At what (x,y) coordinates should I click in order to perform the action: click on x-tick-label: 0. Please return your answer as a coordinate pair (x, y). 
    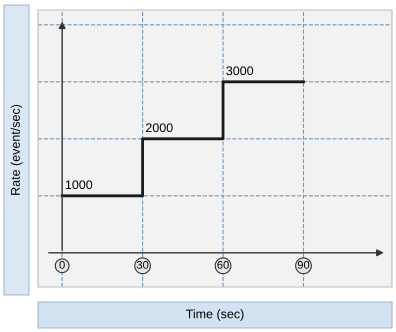
    Looking at the image, I should click on (62, 264).